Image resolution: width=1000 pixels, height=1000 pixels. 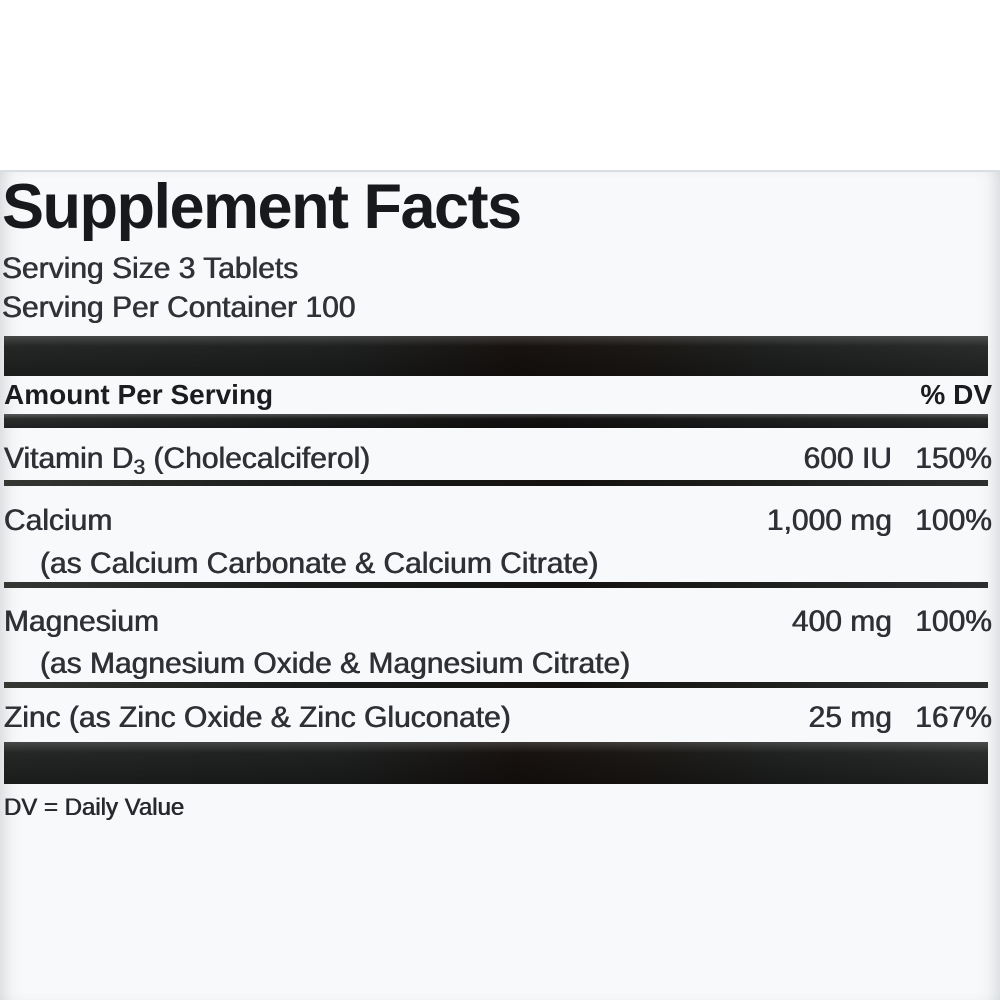 I want to click on nutrient-name: Zinc (as Zinc Oxide & Zinc Gluconate), so click(x=257, y=717).